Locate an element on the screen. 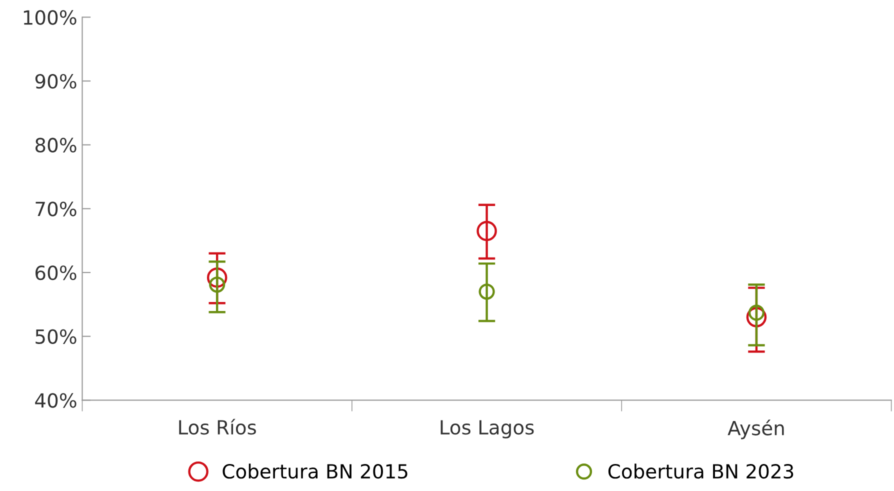  x-tick-label: Los Lagos is located at coordinates (487, 429).